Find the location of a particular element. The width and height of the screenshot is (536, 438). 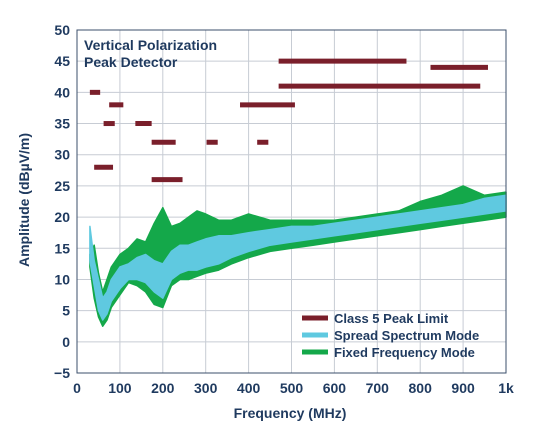

legend-label-class-5-peak-limit: Class 5 Peak Limit is located at coordinates (391, 318).